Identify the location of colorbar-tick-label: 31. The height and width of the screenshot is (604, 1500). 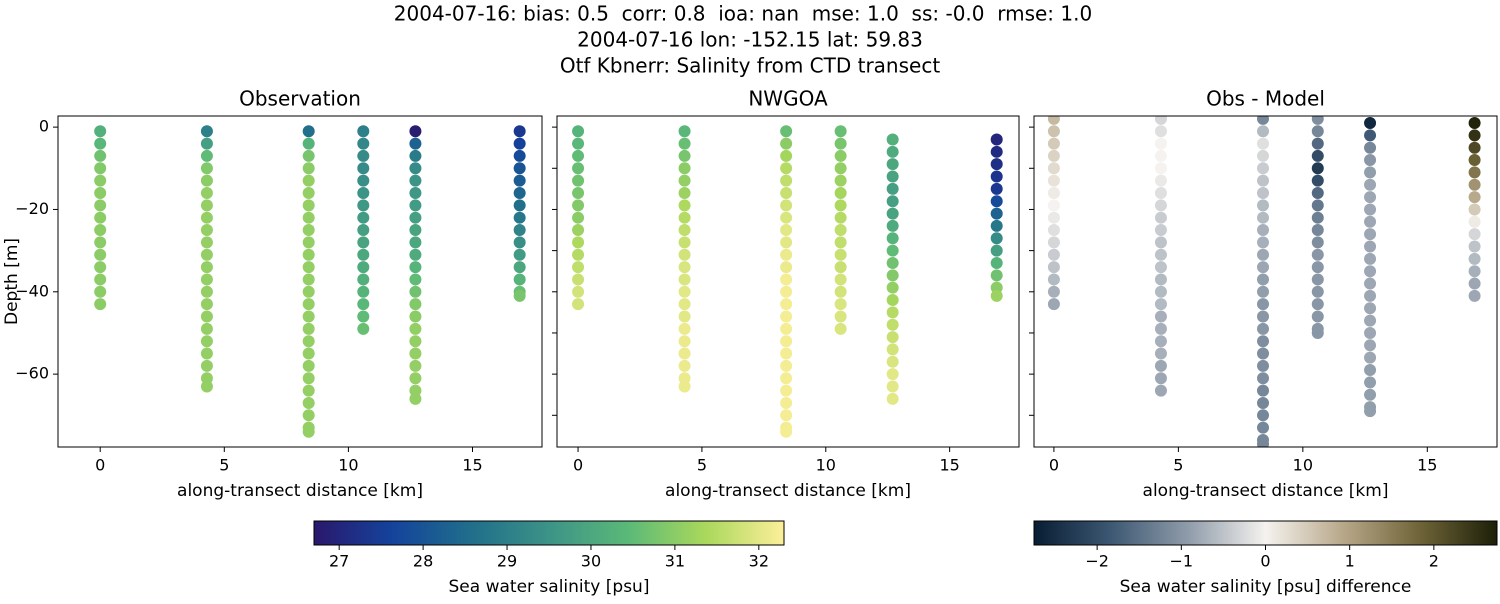
(675, 561).